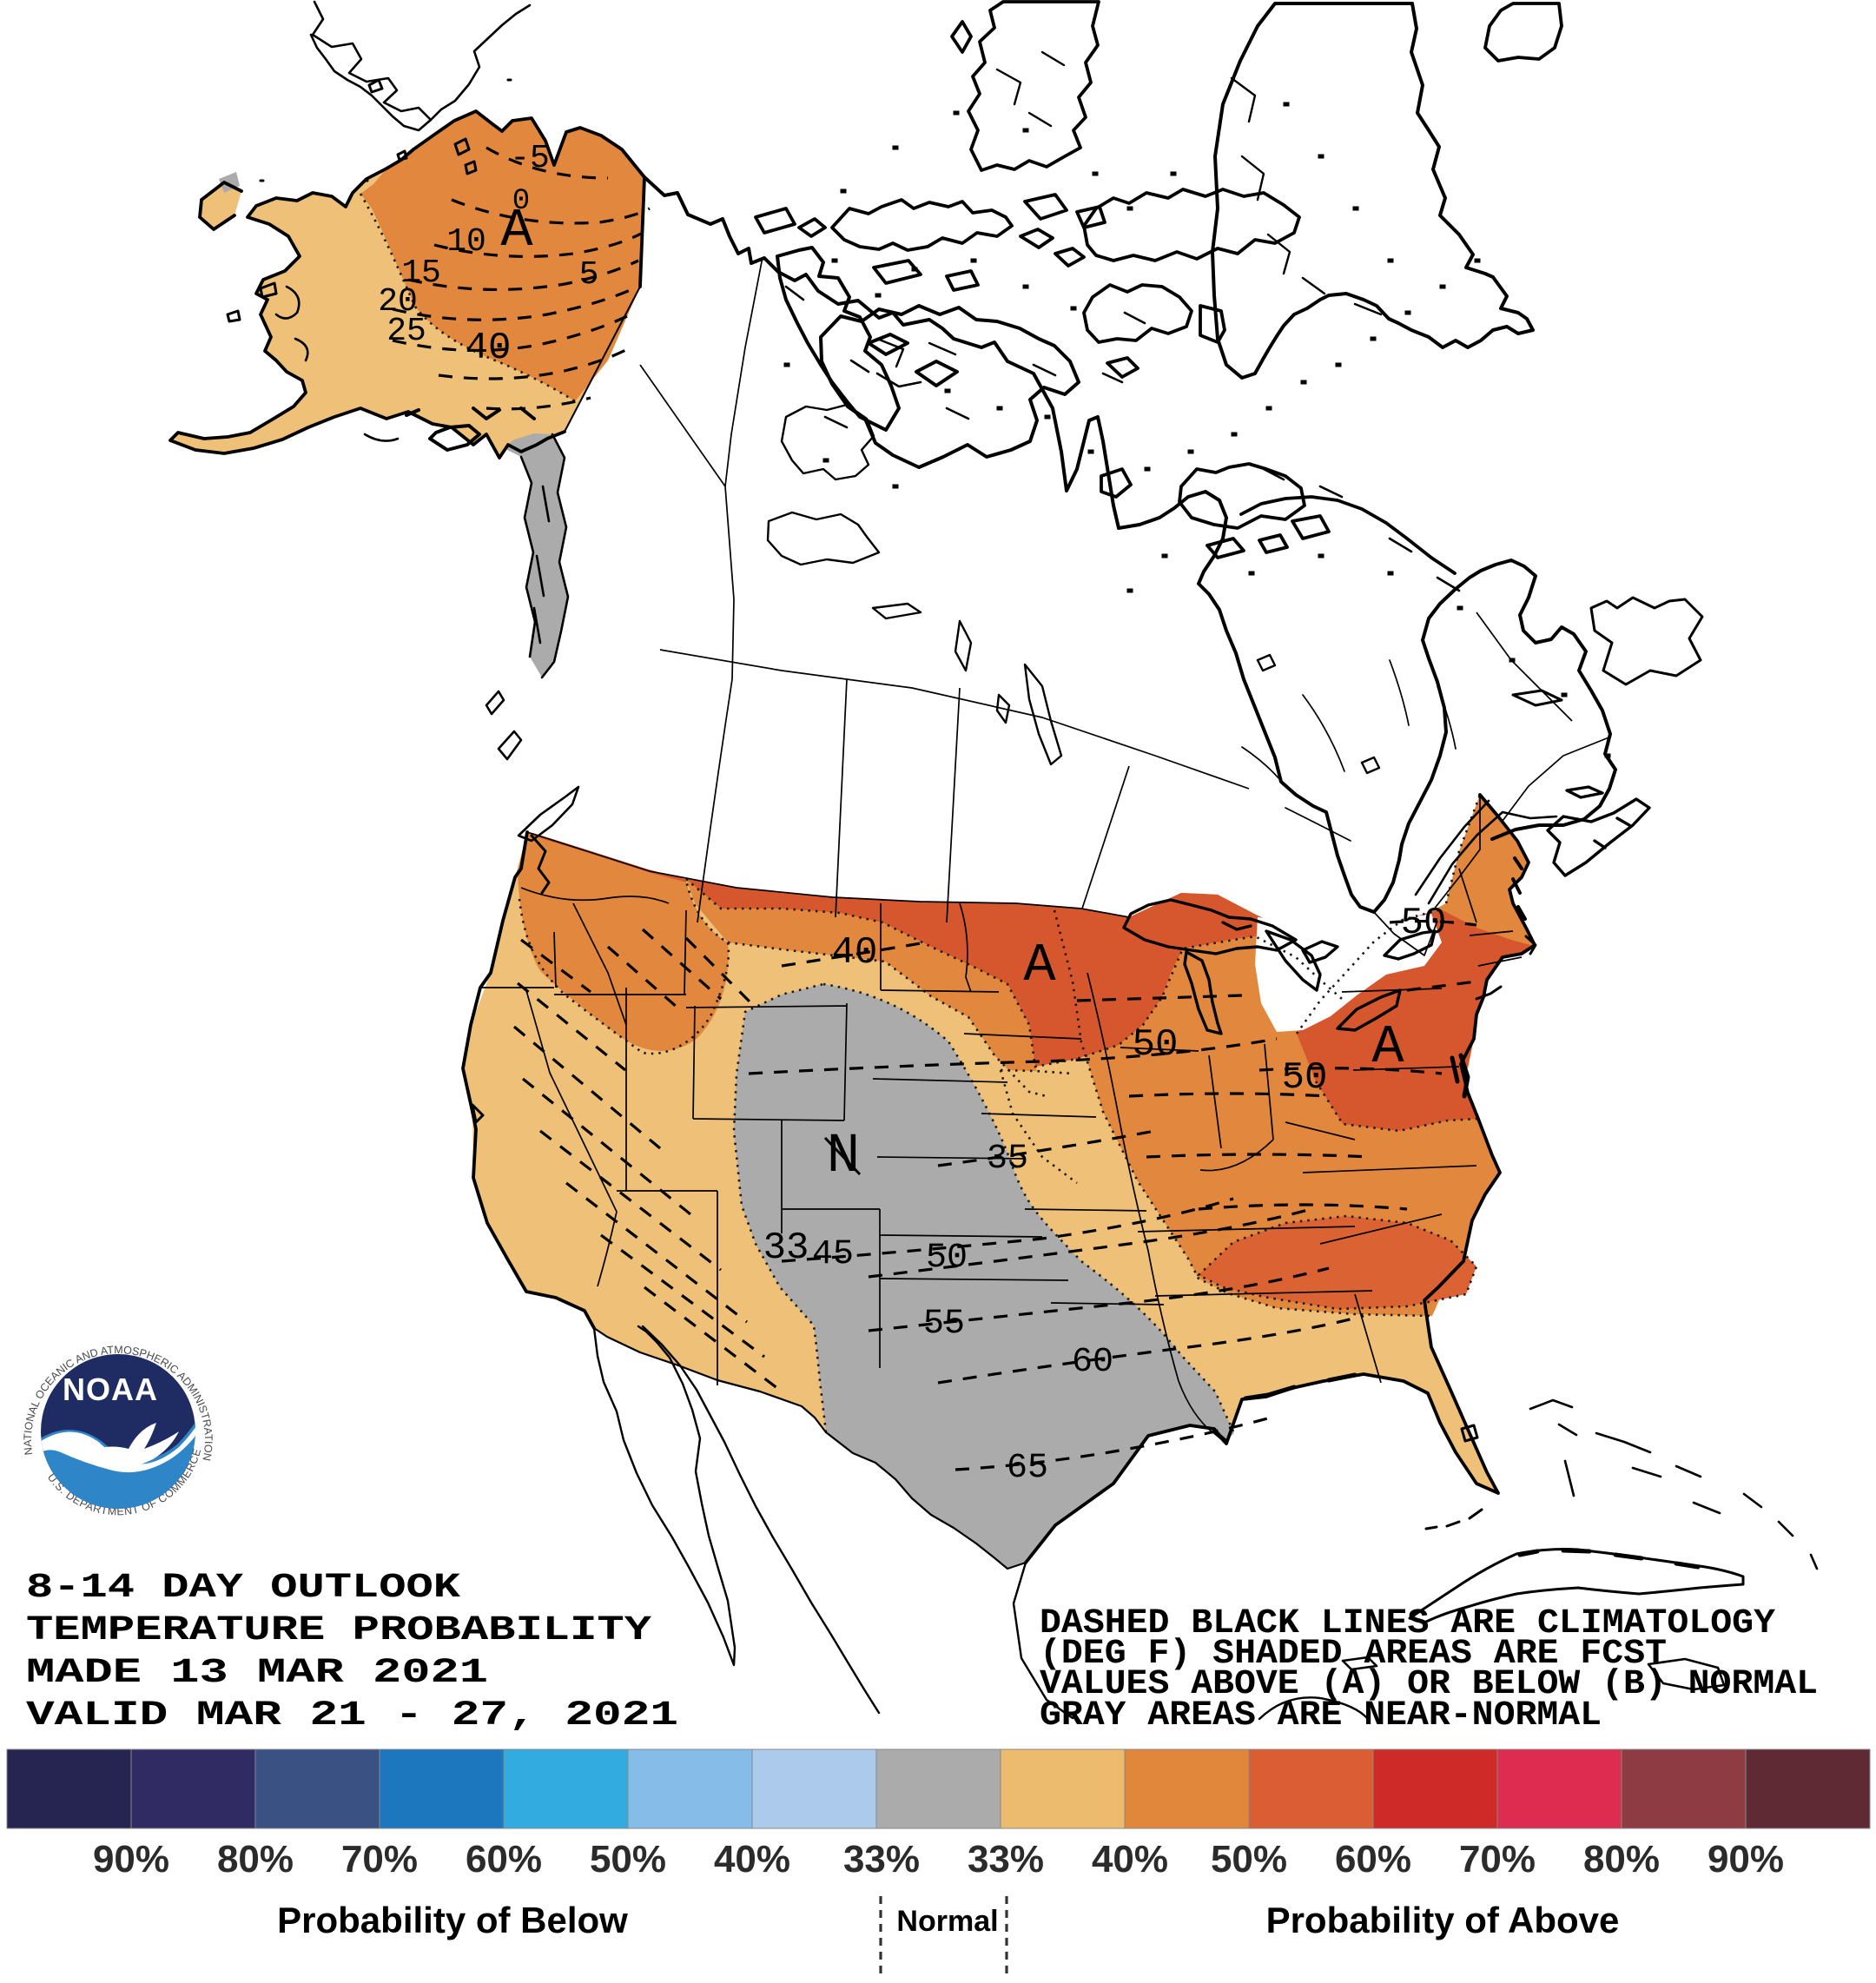 This screenshot has height=1983, width=1876. What do you see at coordinates (521, 201) in the screenshot?
I see `svg-text: 0` at bounding box center [521, 201].